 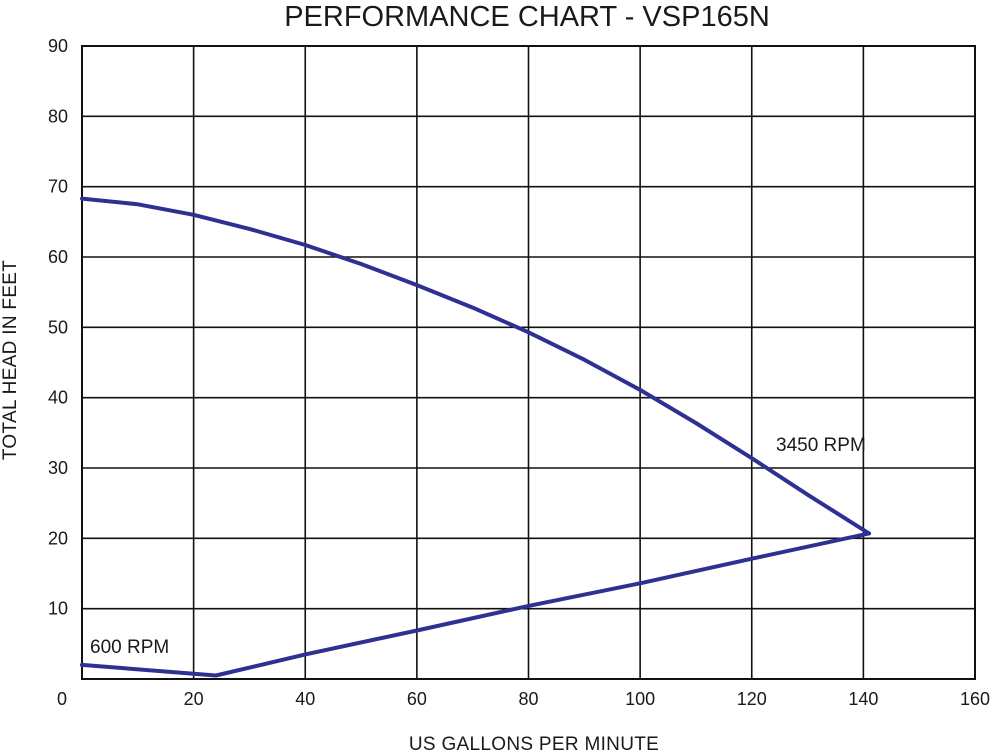 I want to click on x-tick-label-0: 0, so click(x=62, y=699).